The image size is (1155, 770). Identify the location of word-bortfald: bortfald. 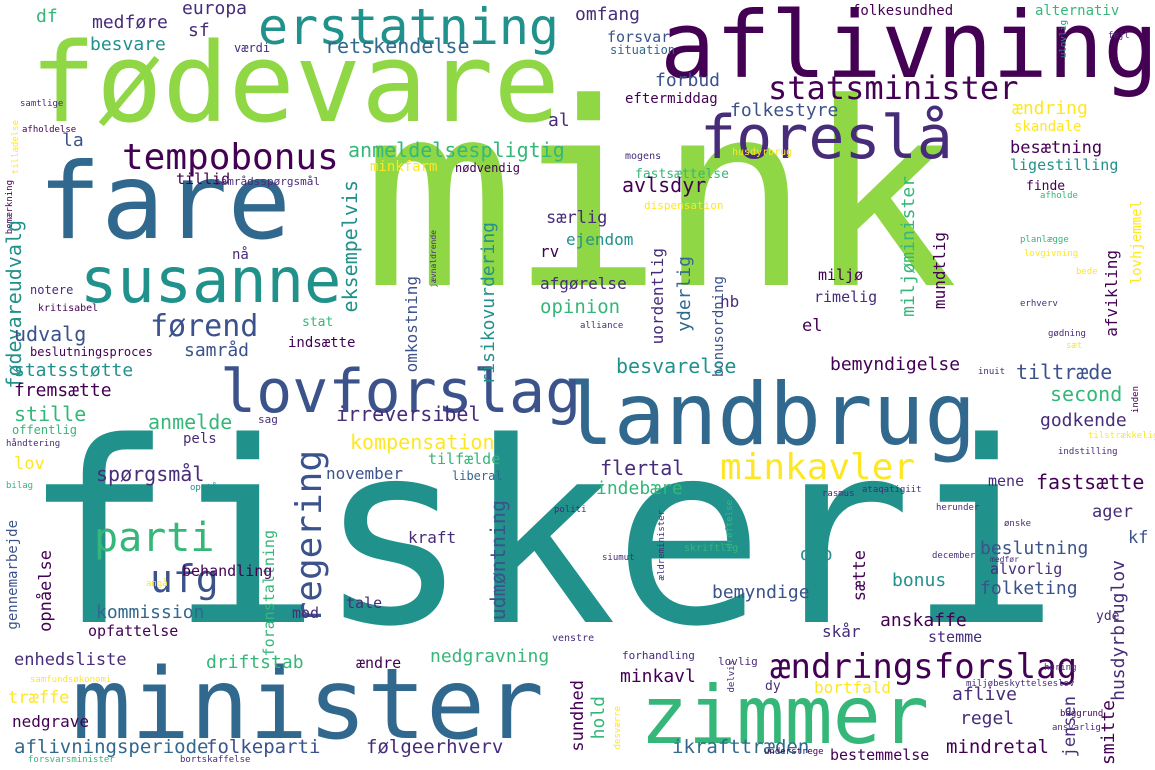
(853, 687).